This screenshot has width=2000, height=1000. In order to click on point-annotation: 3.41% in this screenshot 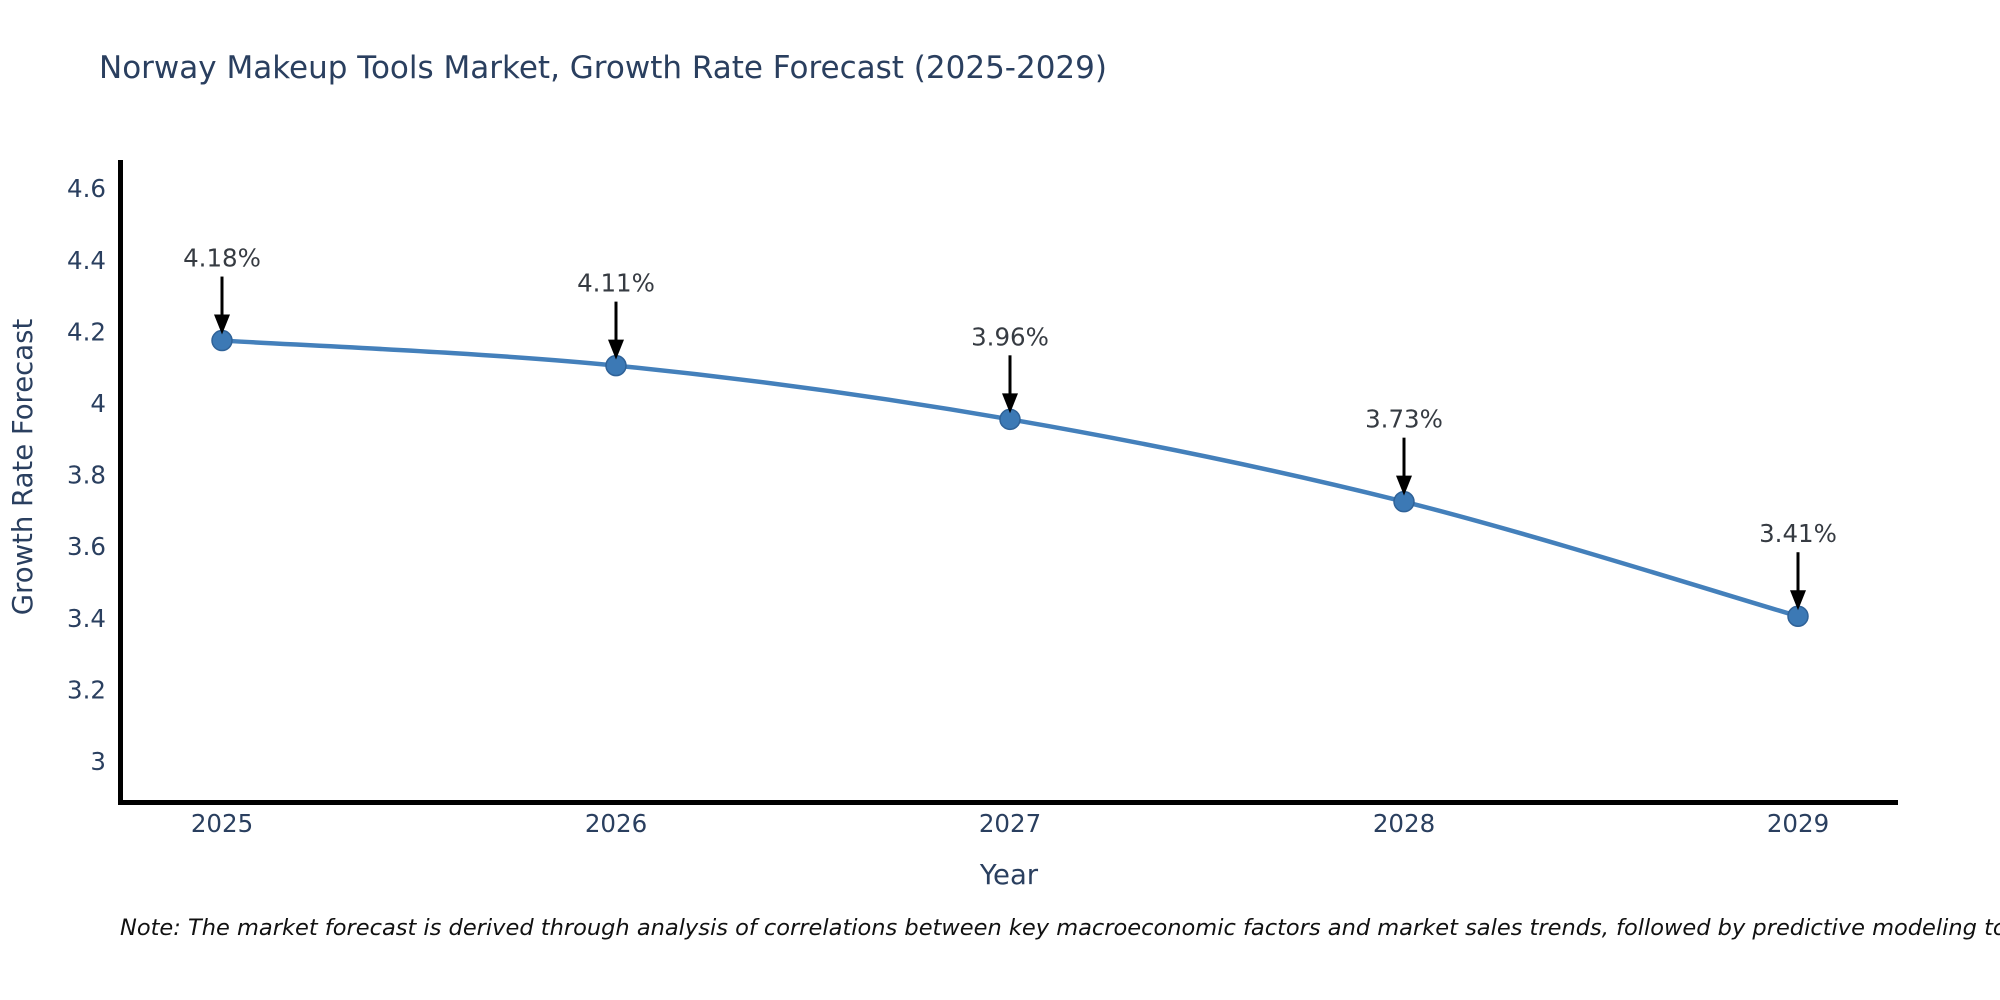, I will do `click(1798, 533)`.